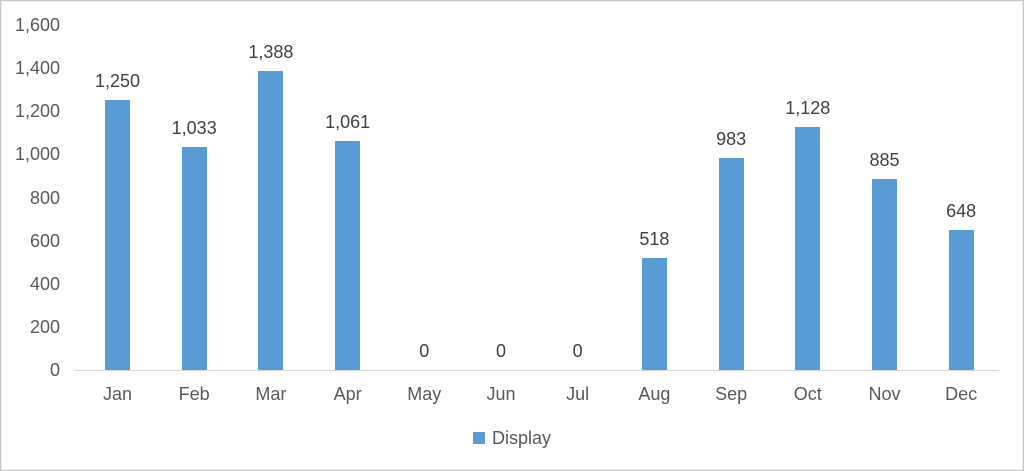 The width and height of the screenshot is (1024, 471). Describe the element at coordinates (271, 394) in the screenshot. I see `x-axis-label-mar: Mar` at that location.